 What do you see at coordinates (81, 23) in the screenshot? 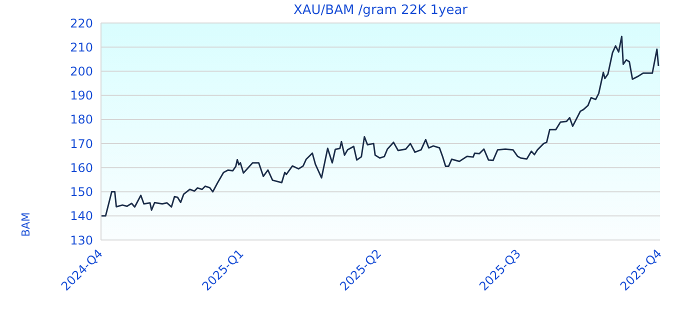
I see `y-tick-label: 220` at bounding box center [81, 23].